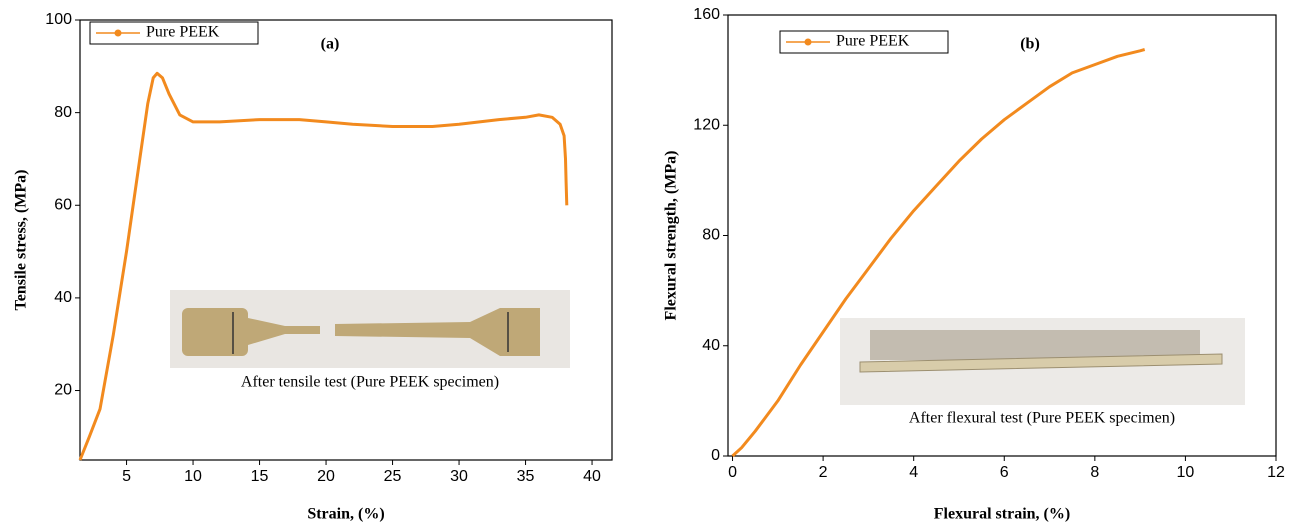 Image resolution: width=1297 pixels, height=528 pixels. What do you see at coordinates (1002, 514) in the screenshot?
I see `x-axis-title: Flexural strain, (%)` at bounding box center [1002, 514].